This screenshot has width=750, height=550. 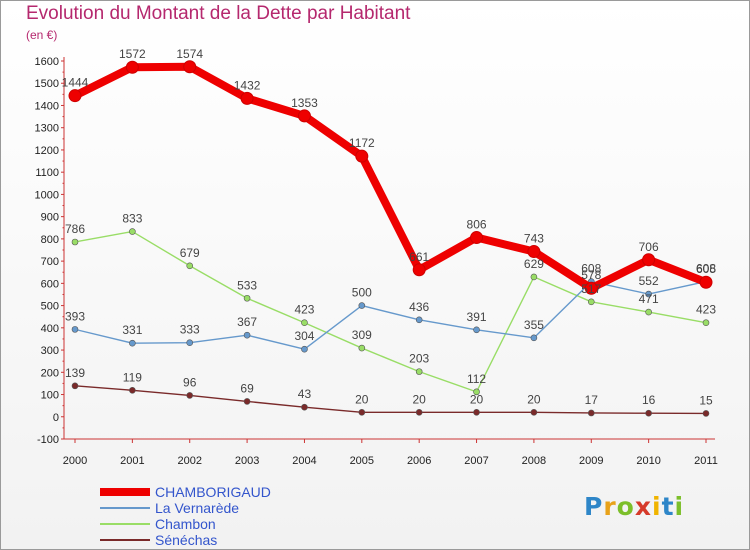 What do you see at coordinates (47, 151) in the screenshot?
I see `y-tick-label: 1200` at bounding box center [47, 151].